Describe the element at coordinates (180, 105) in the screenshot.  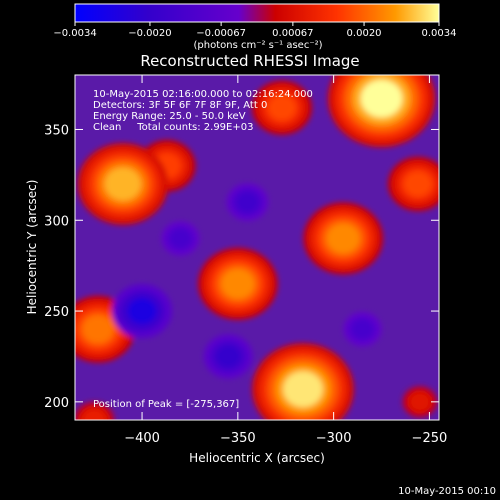
I see `annotation-line: Detectors: 3F 5F 6F 7F 8F 9F, Att 0` at that location.